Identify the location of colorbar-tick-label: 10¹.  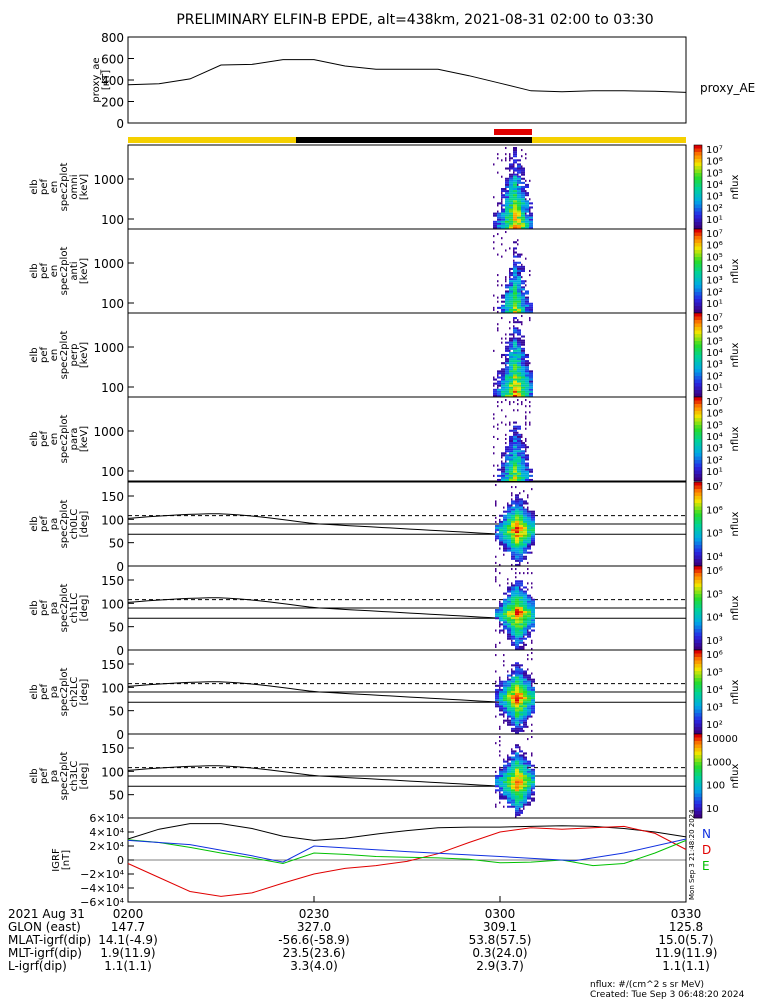
(714, 472).